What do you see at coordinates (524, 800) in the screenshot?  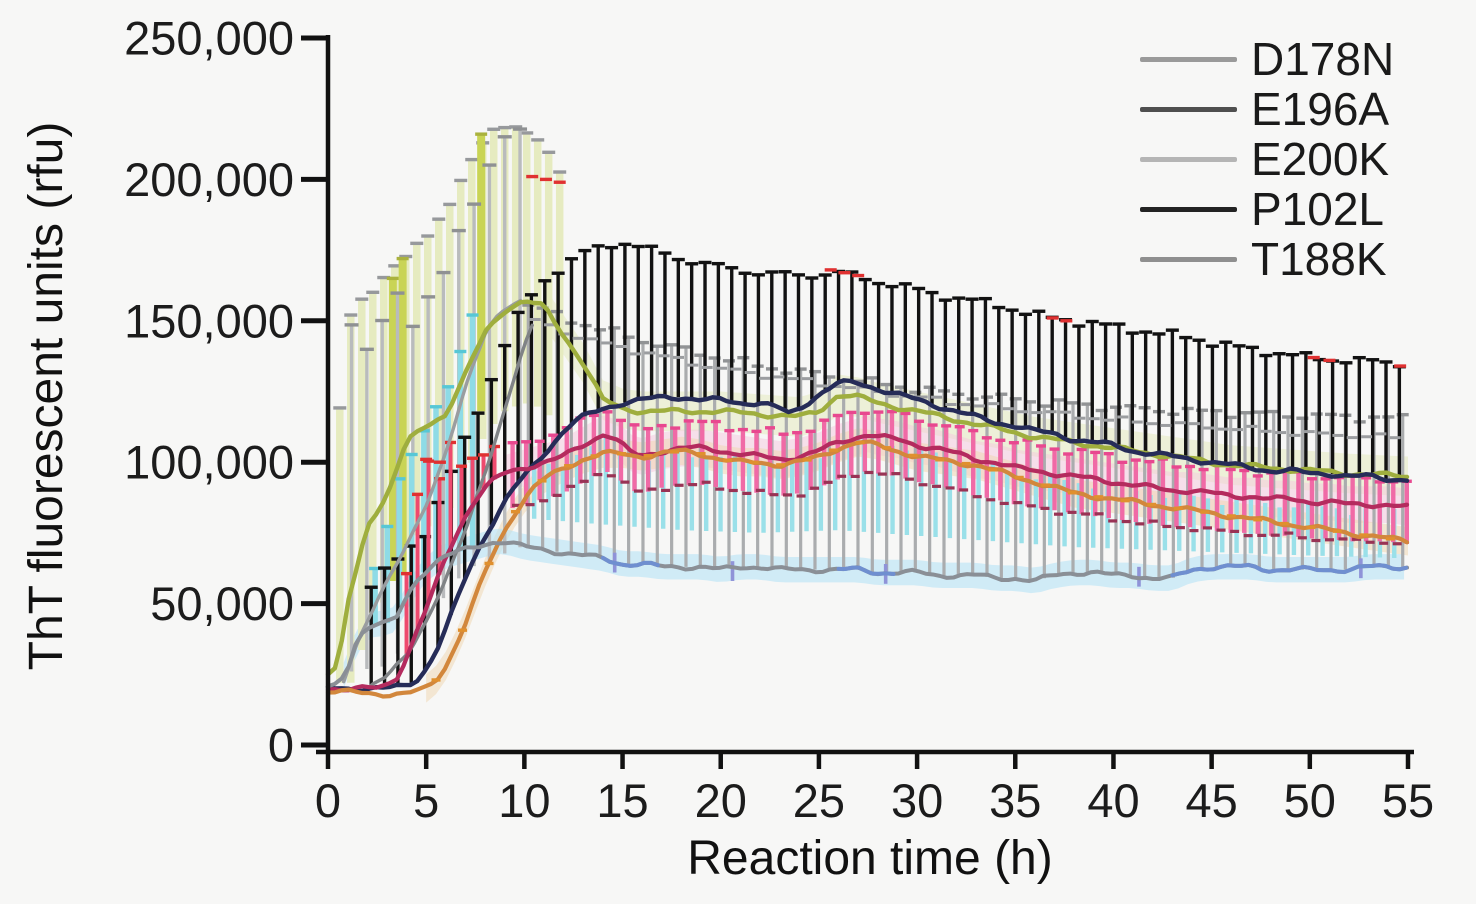 I see `x-tick-label: 10` at bounding box center [524, 800].